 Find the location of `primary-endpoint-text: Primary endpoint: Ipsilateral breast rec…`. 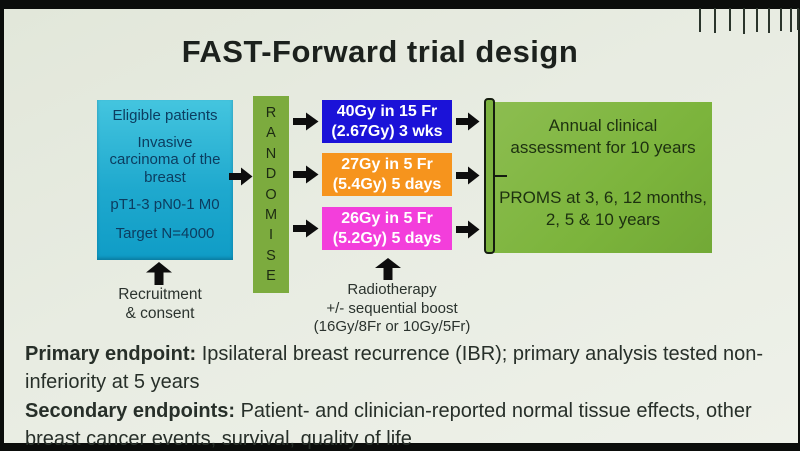

primary-endpoint-text: Primary endpoint: Ipsilateral breast rec… is located at coordinates (402, 368).